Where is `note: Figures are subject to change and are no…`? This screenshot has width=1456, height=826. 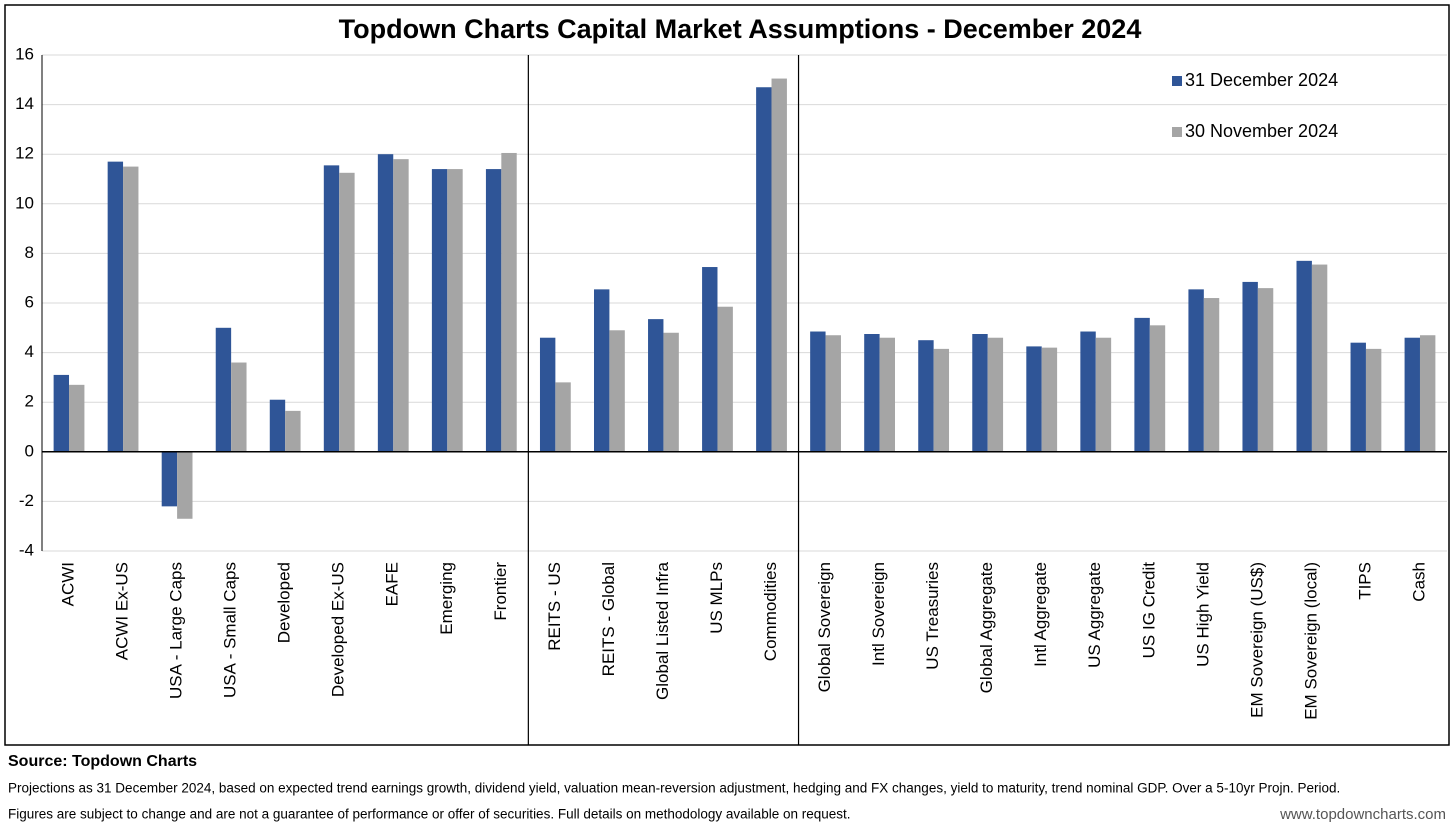 note: Figures are subject to change and are no… is located at coordinates (429, 814).